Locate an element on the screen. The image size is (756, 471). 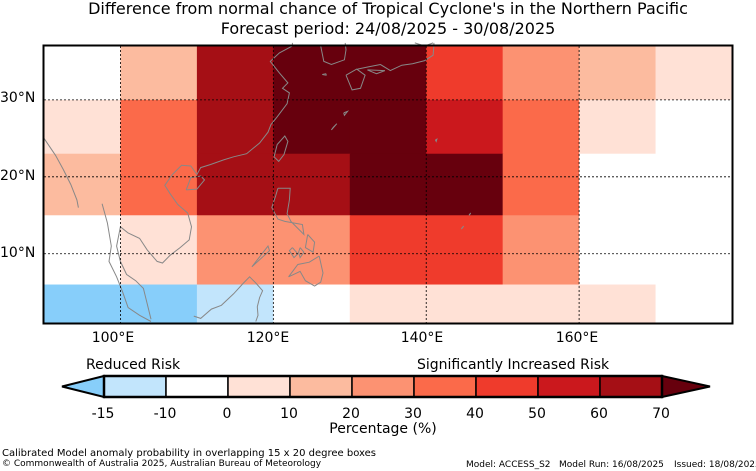
tick-label: 20 is located at coordinates (351, 414).